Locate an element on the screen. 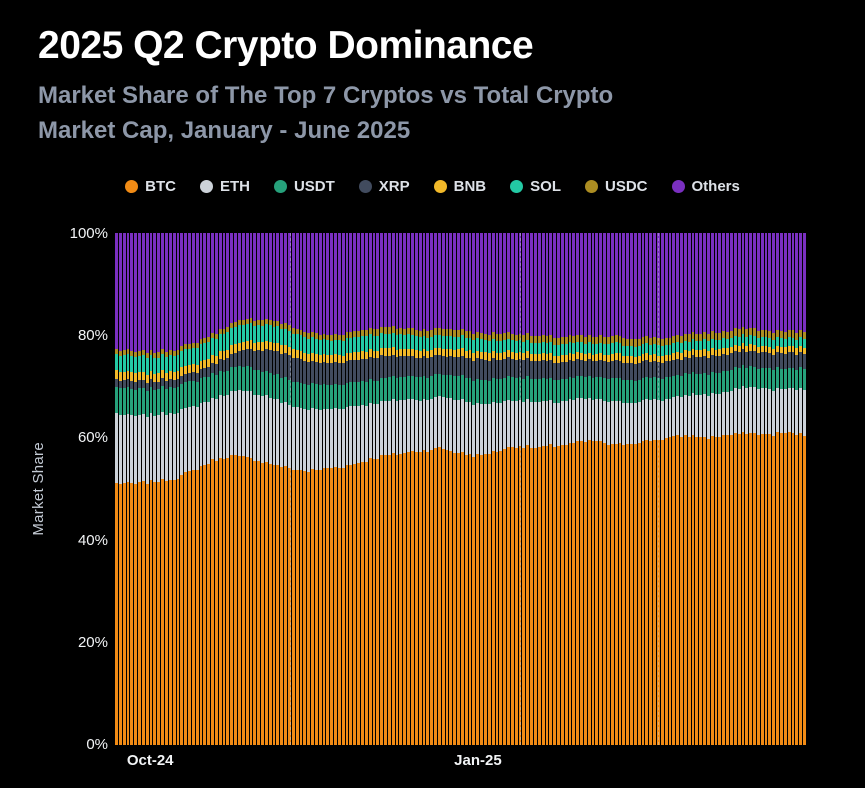  legend-item-others: Others is located at coordinates (705, 186).